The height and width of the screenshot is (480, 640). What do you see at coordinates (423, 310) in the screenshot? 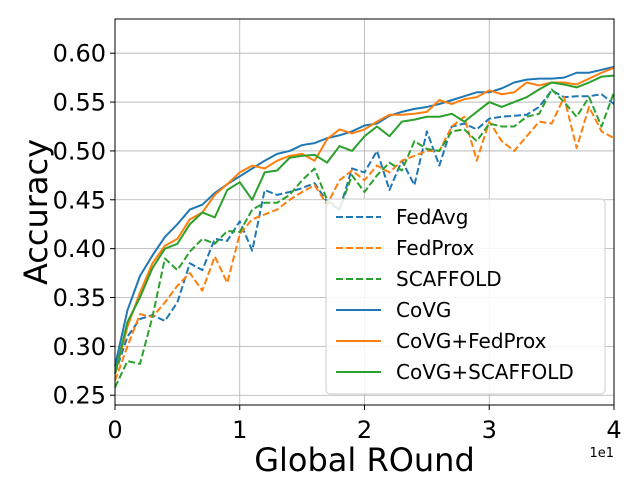
I see `legend-label: CoVG` at bounding box center [423, 310].